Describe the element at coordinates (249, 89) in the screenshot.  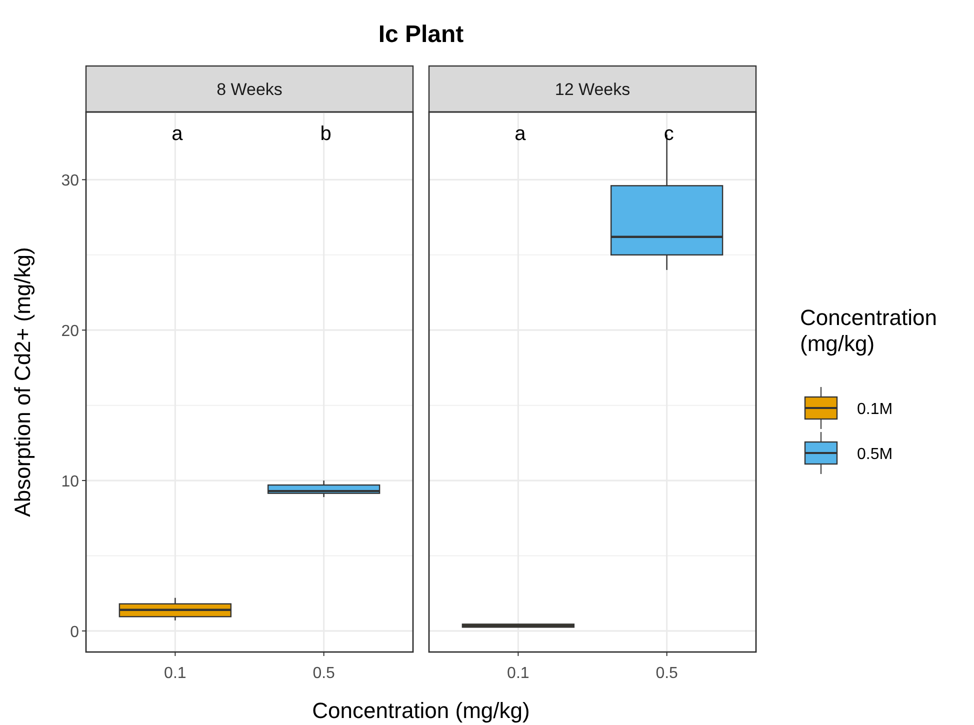
I see `chart-subtitle: 8 Weeks` at that location.